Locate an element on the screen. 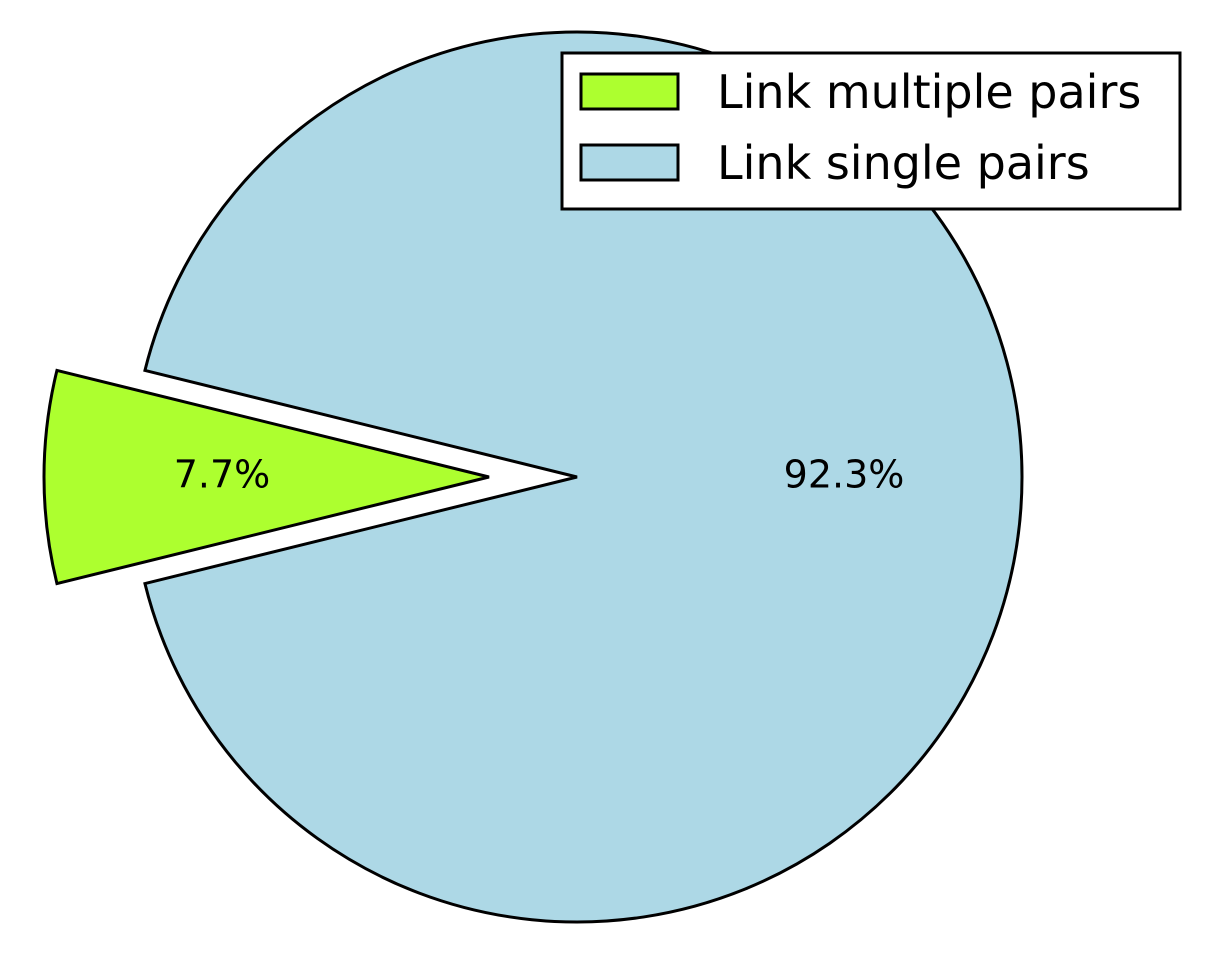  pie-label-link-multiple-pairs: 7.7% is located at coordinates (222, 475).